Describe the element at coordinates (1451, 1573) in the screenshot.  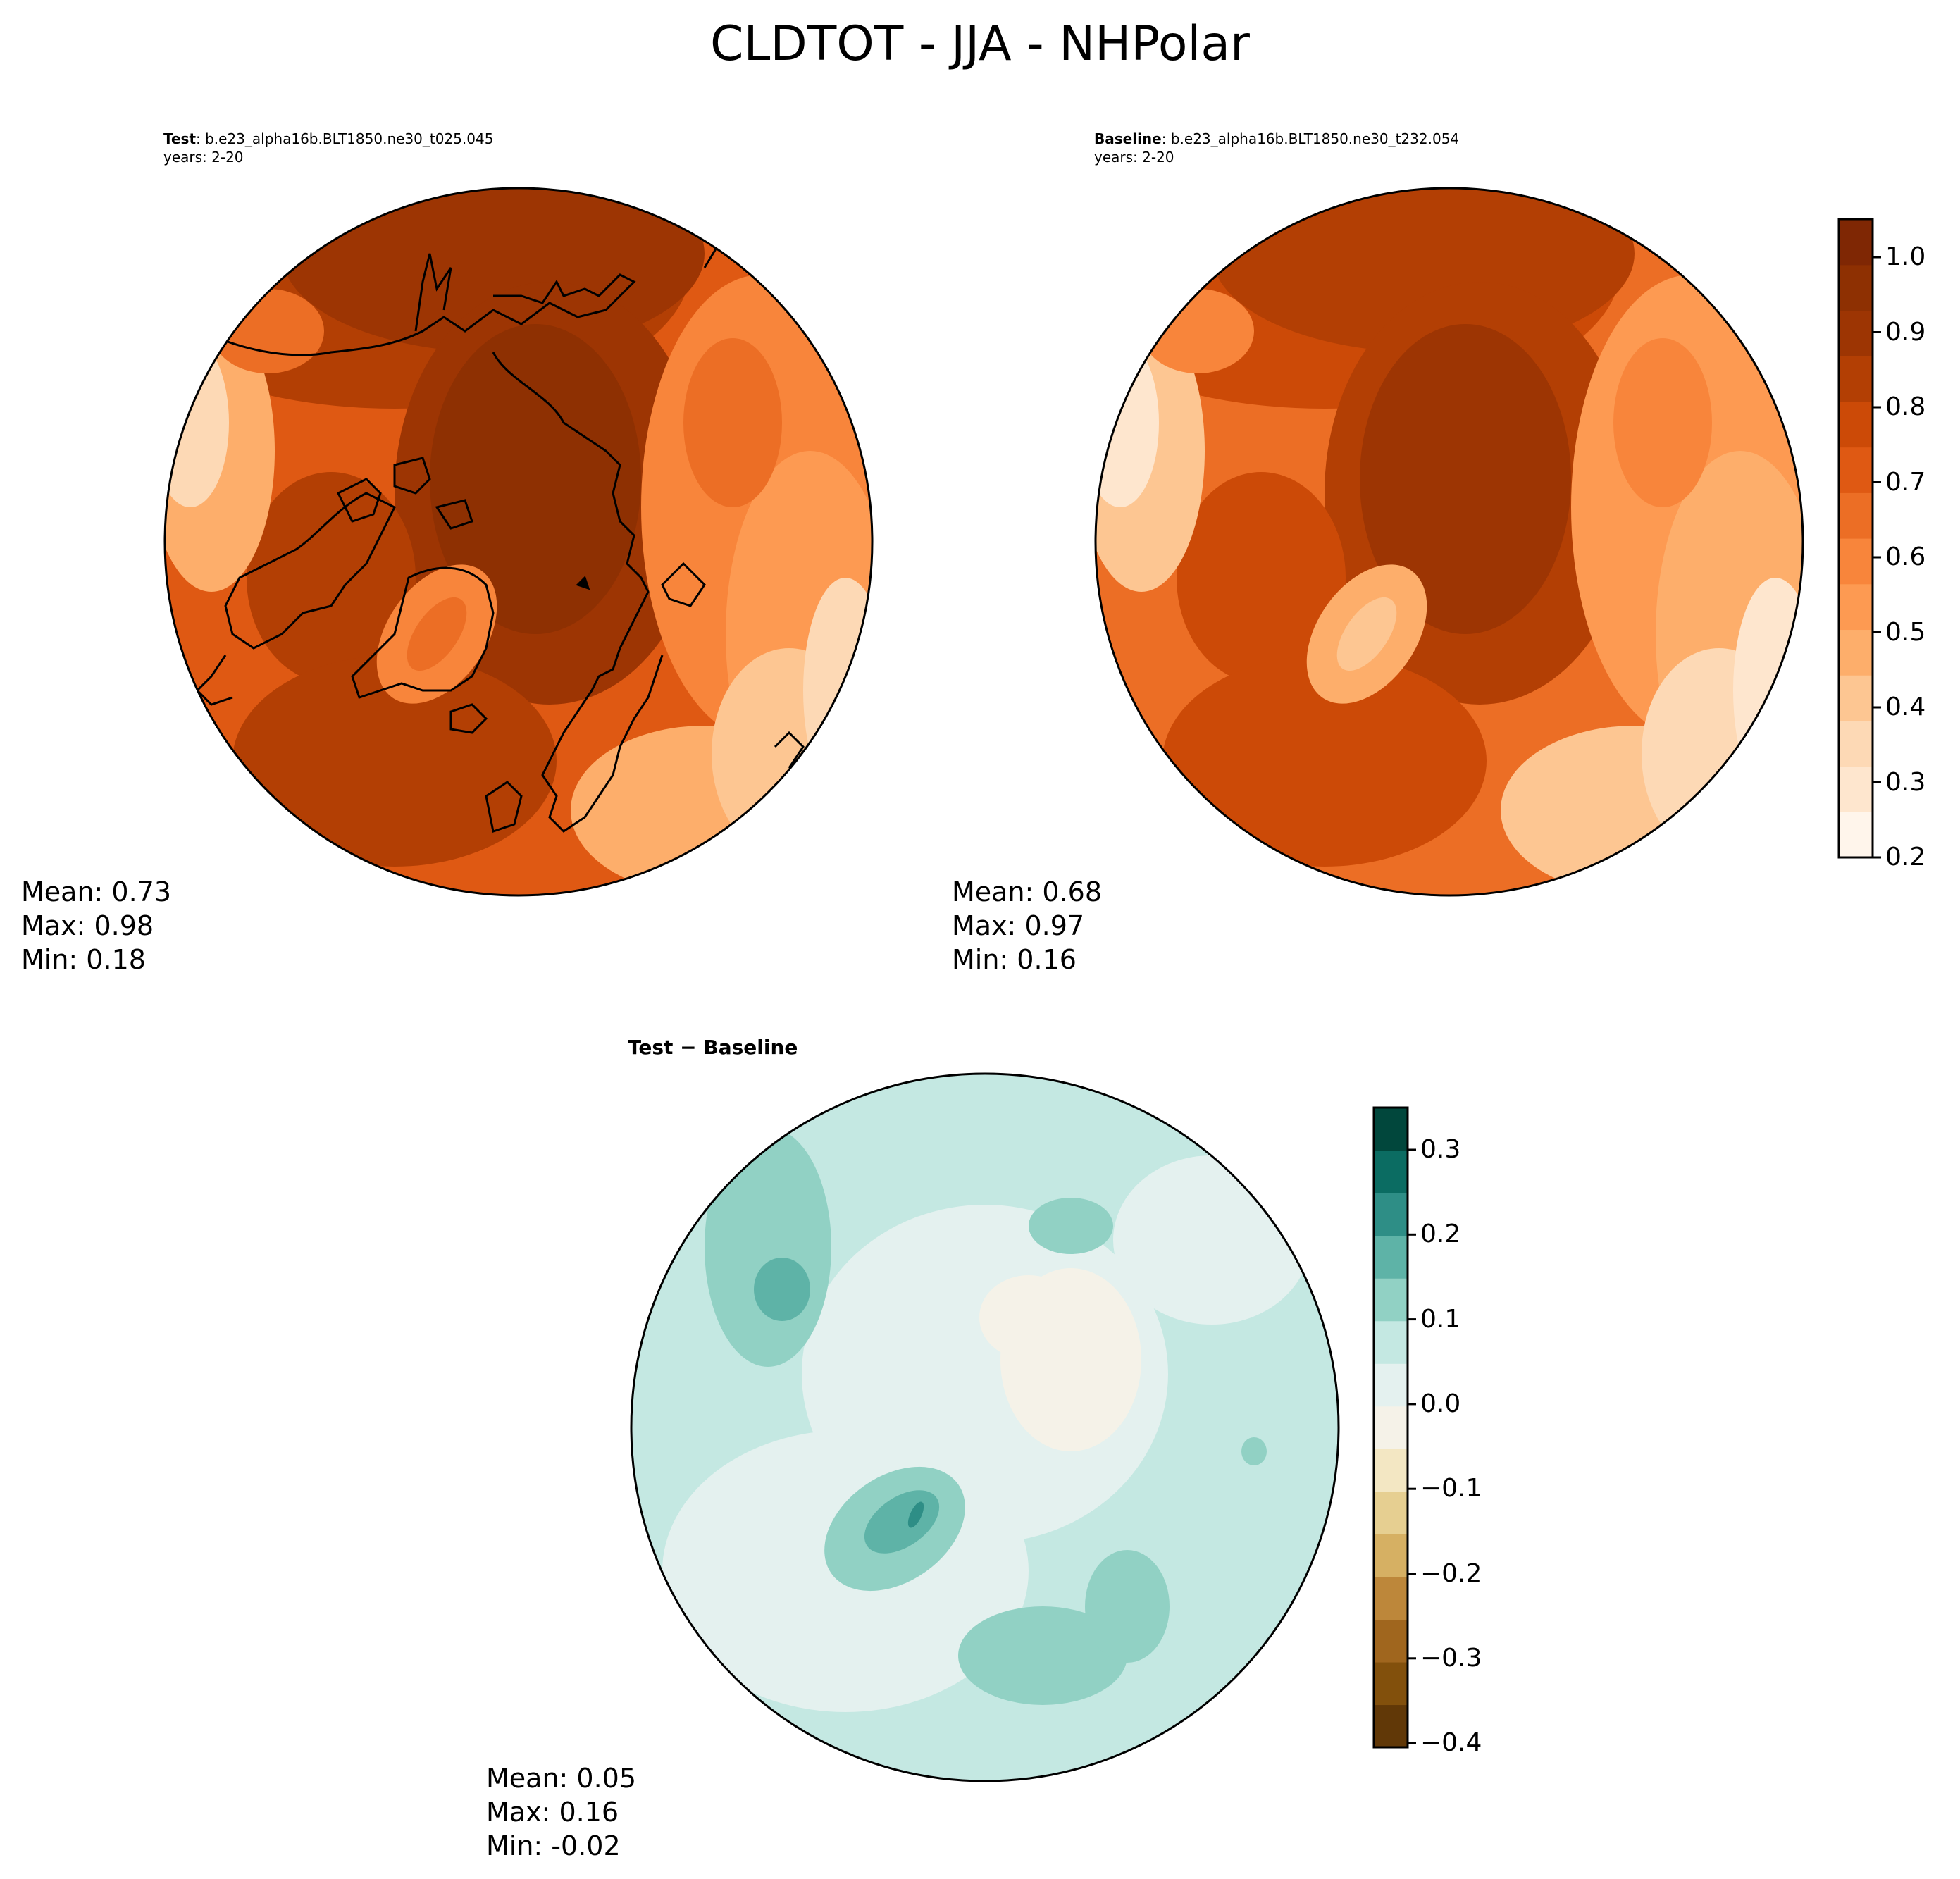
I see `diff-colorbar-tick-label: −0.2` at that location.